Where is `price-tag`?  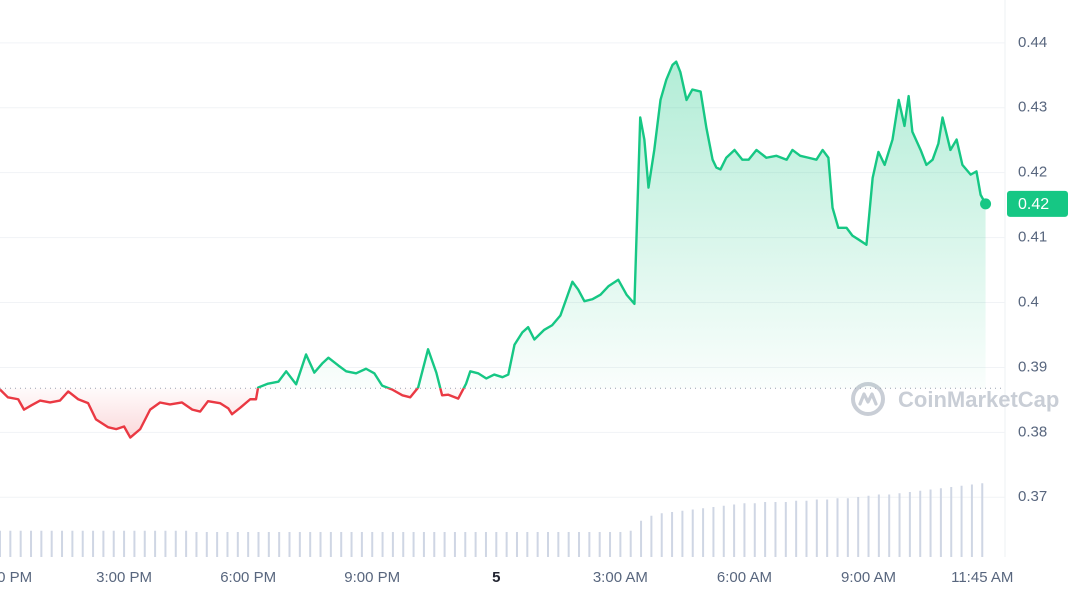
price-tag is located at coordinates (1037, 203).